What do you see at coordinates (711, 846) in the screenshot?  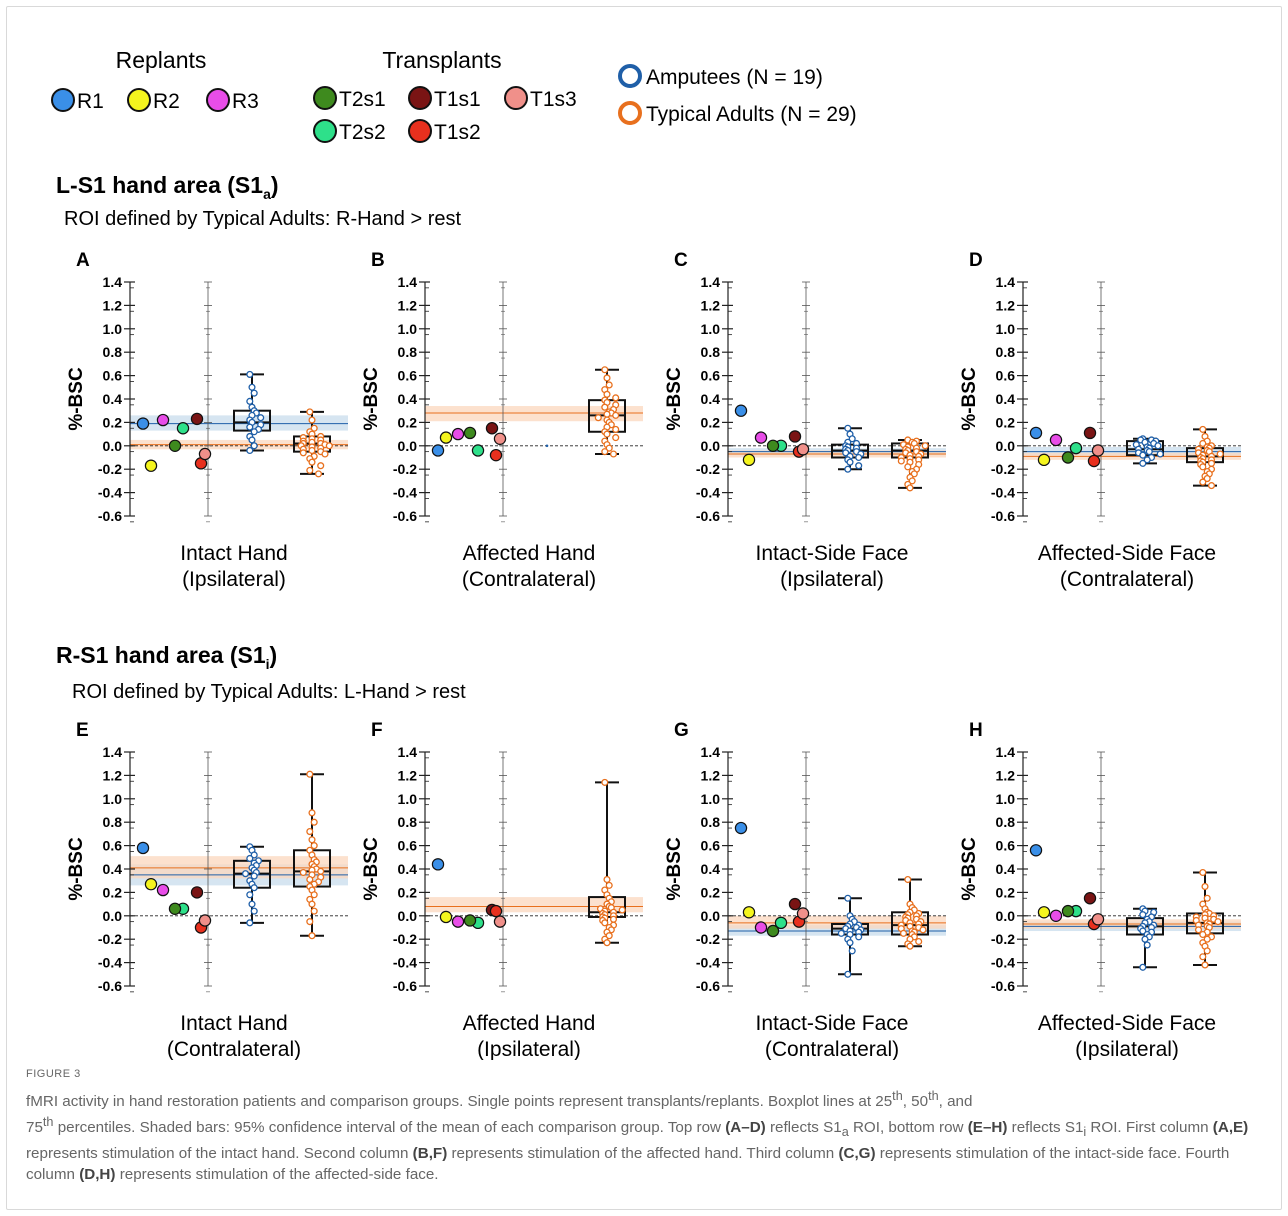 I see `y-tick-label: 0.6` at bounding box center [711, 846].